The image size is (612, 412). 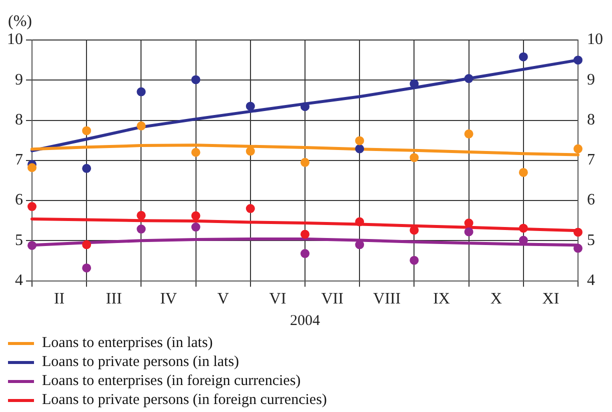 What do you see at coordinates (387, 299) in the screenshot?
I see `x-tick-label: VIII` at bounding box center [387, 299].